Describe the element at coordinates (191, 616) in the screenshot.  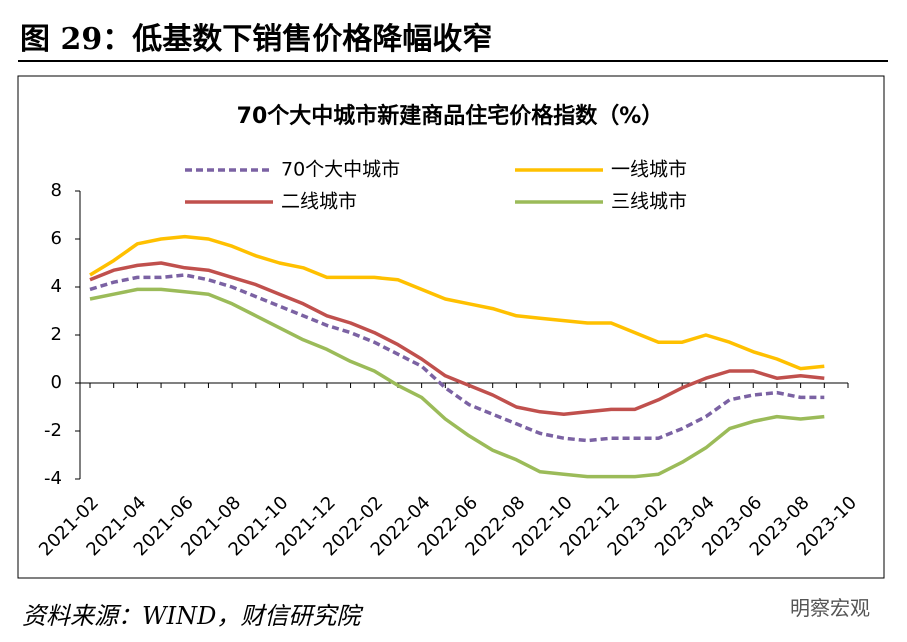
I see `source: 资料来源：WIND，财信研究院` at that location.